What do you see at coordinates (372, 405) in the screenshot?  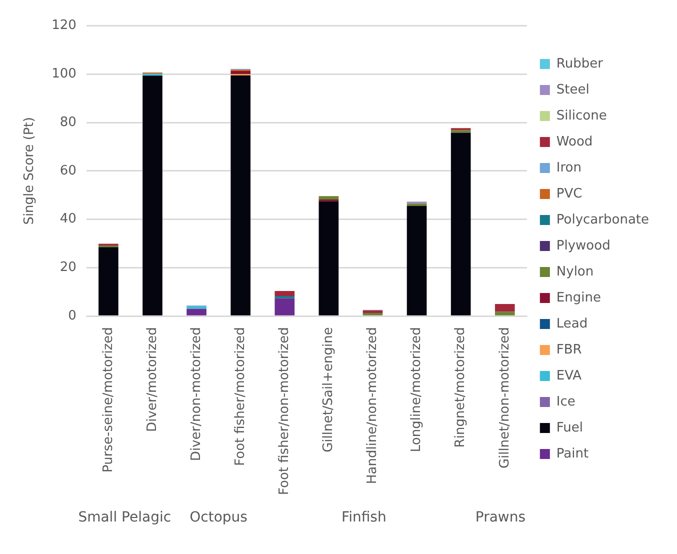 I see `x-tick-label: Handline/non-motorized` at bounding box center [372, 405].